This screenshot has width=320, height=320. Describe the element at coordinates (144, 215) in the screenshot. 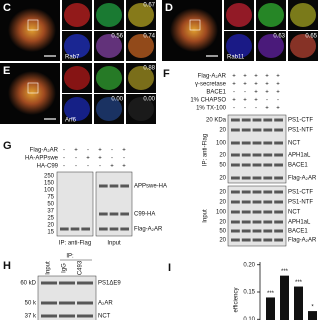

I see `band-label: C99-HA` at that location.